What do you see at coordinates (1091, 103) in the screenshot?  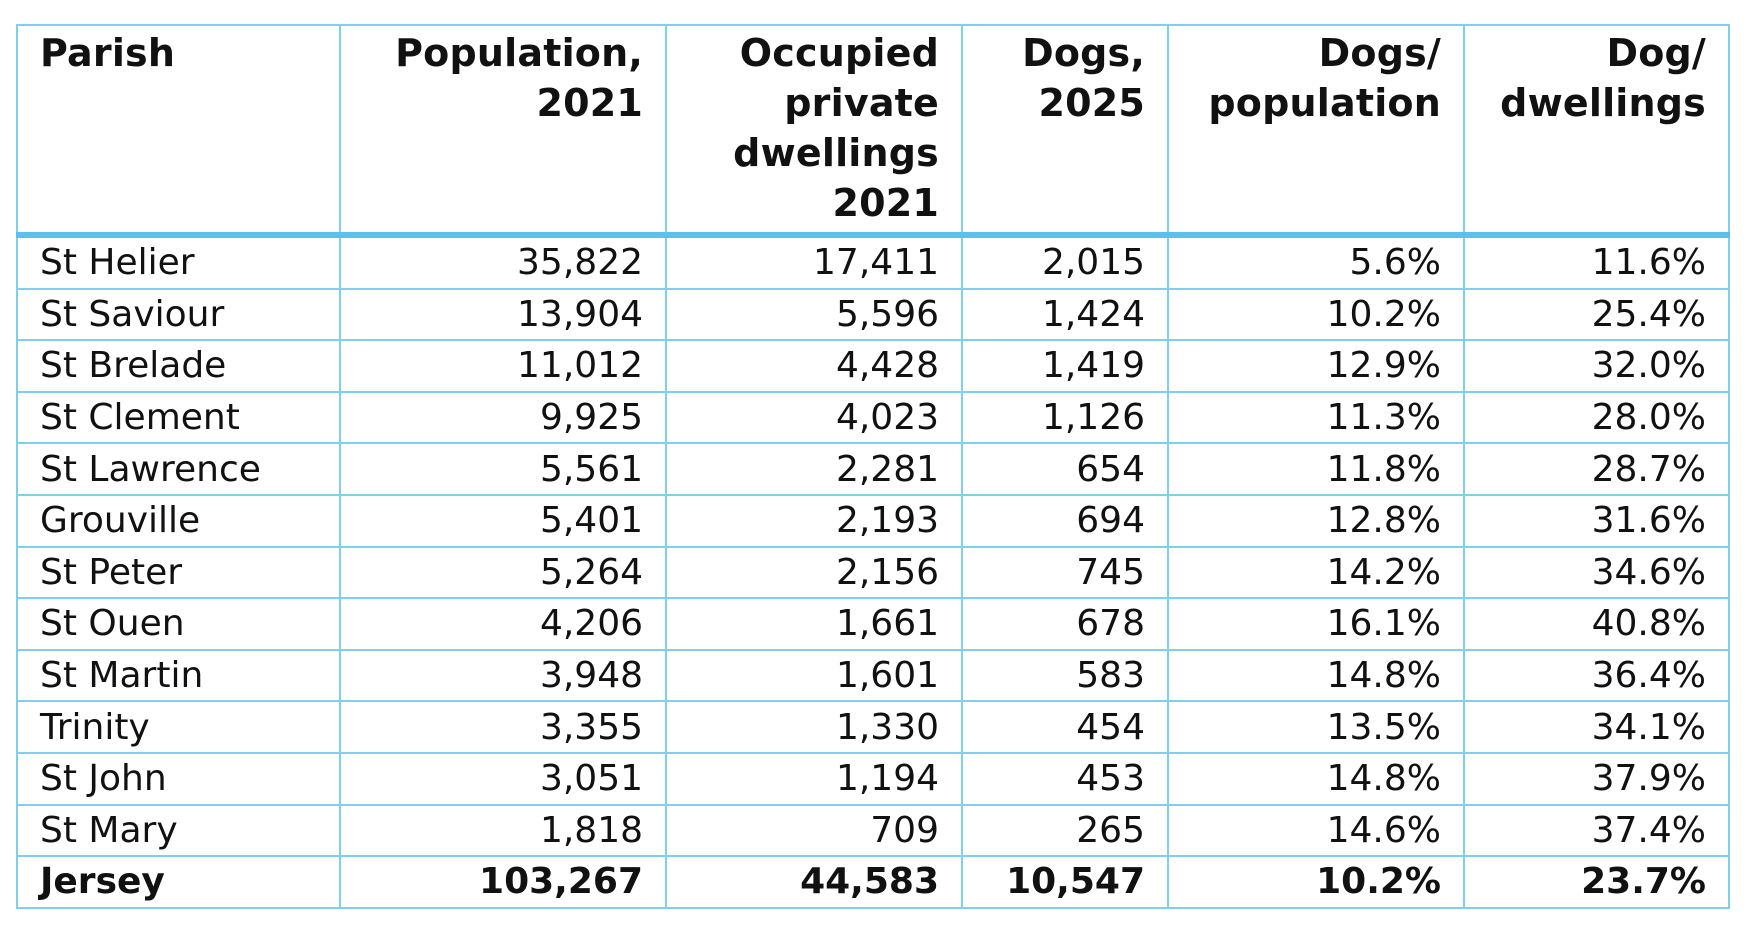 I see `header-line: 2025` at bounding box center [1091, 103].